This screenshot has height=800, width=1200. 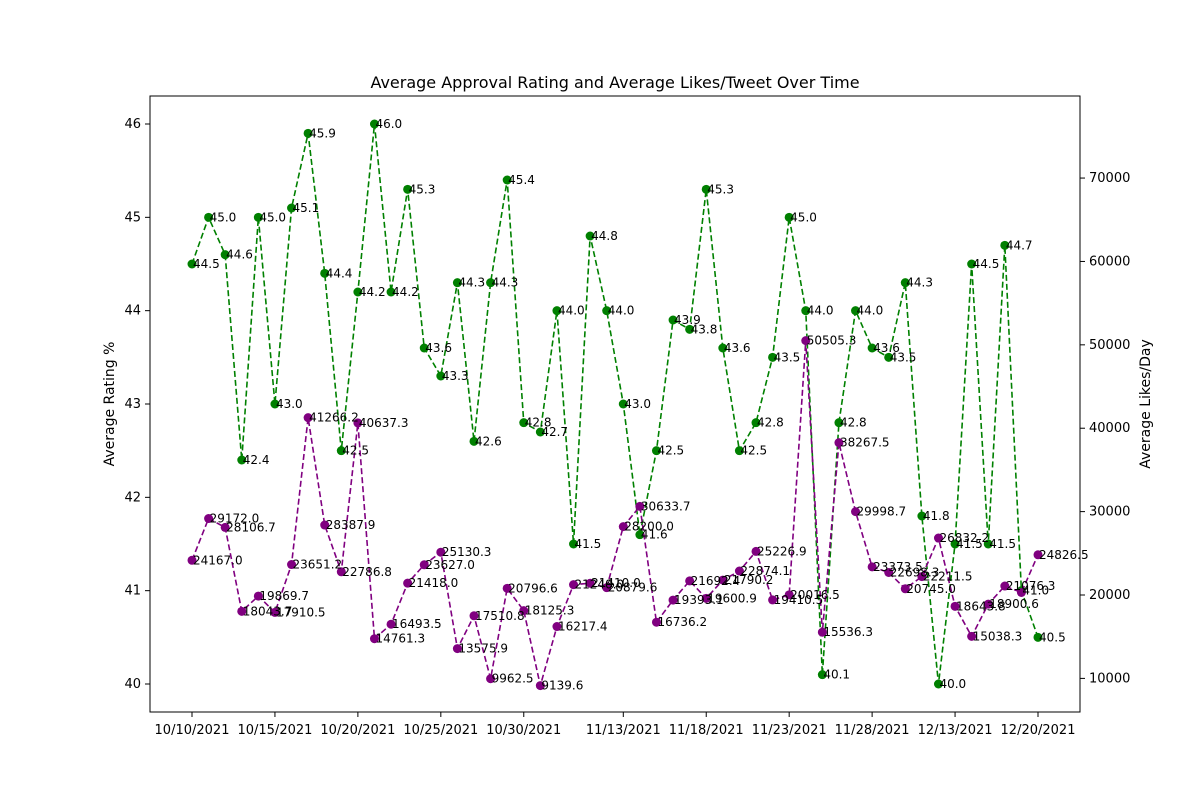 What do you see at coordinates (749, 580) in the screenshot?
I see `likes-per-day-data-label: 21790.2` at bounding box center [749, 580].